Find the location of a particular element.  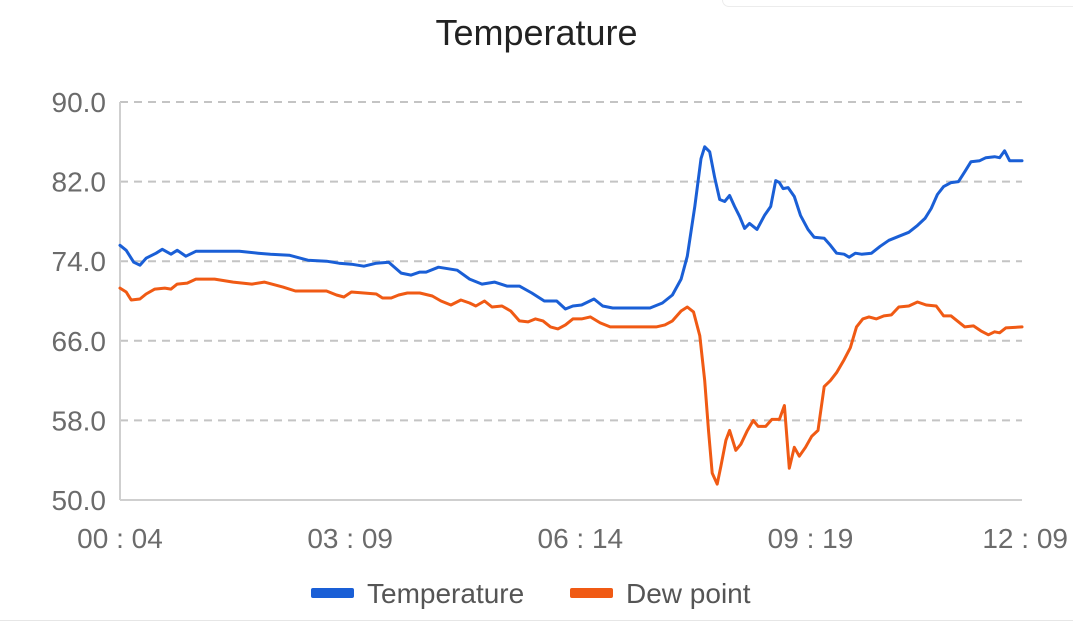

legend-swatch-temperature is located at coordinates (332, 593).